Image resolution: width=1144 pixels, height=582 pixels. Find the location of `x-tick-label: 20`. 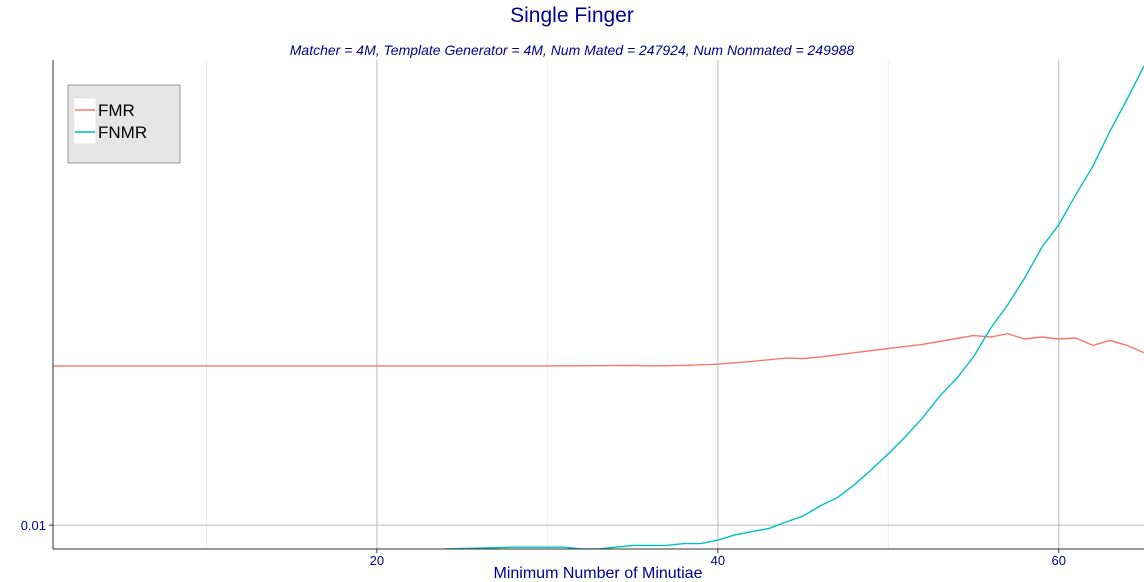

x-tick-label: 20 is located at coordinates (377, 560).